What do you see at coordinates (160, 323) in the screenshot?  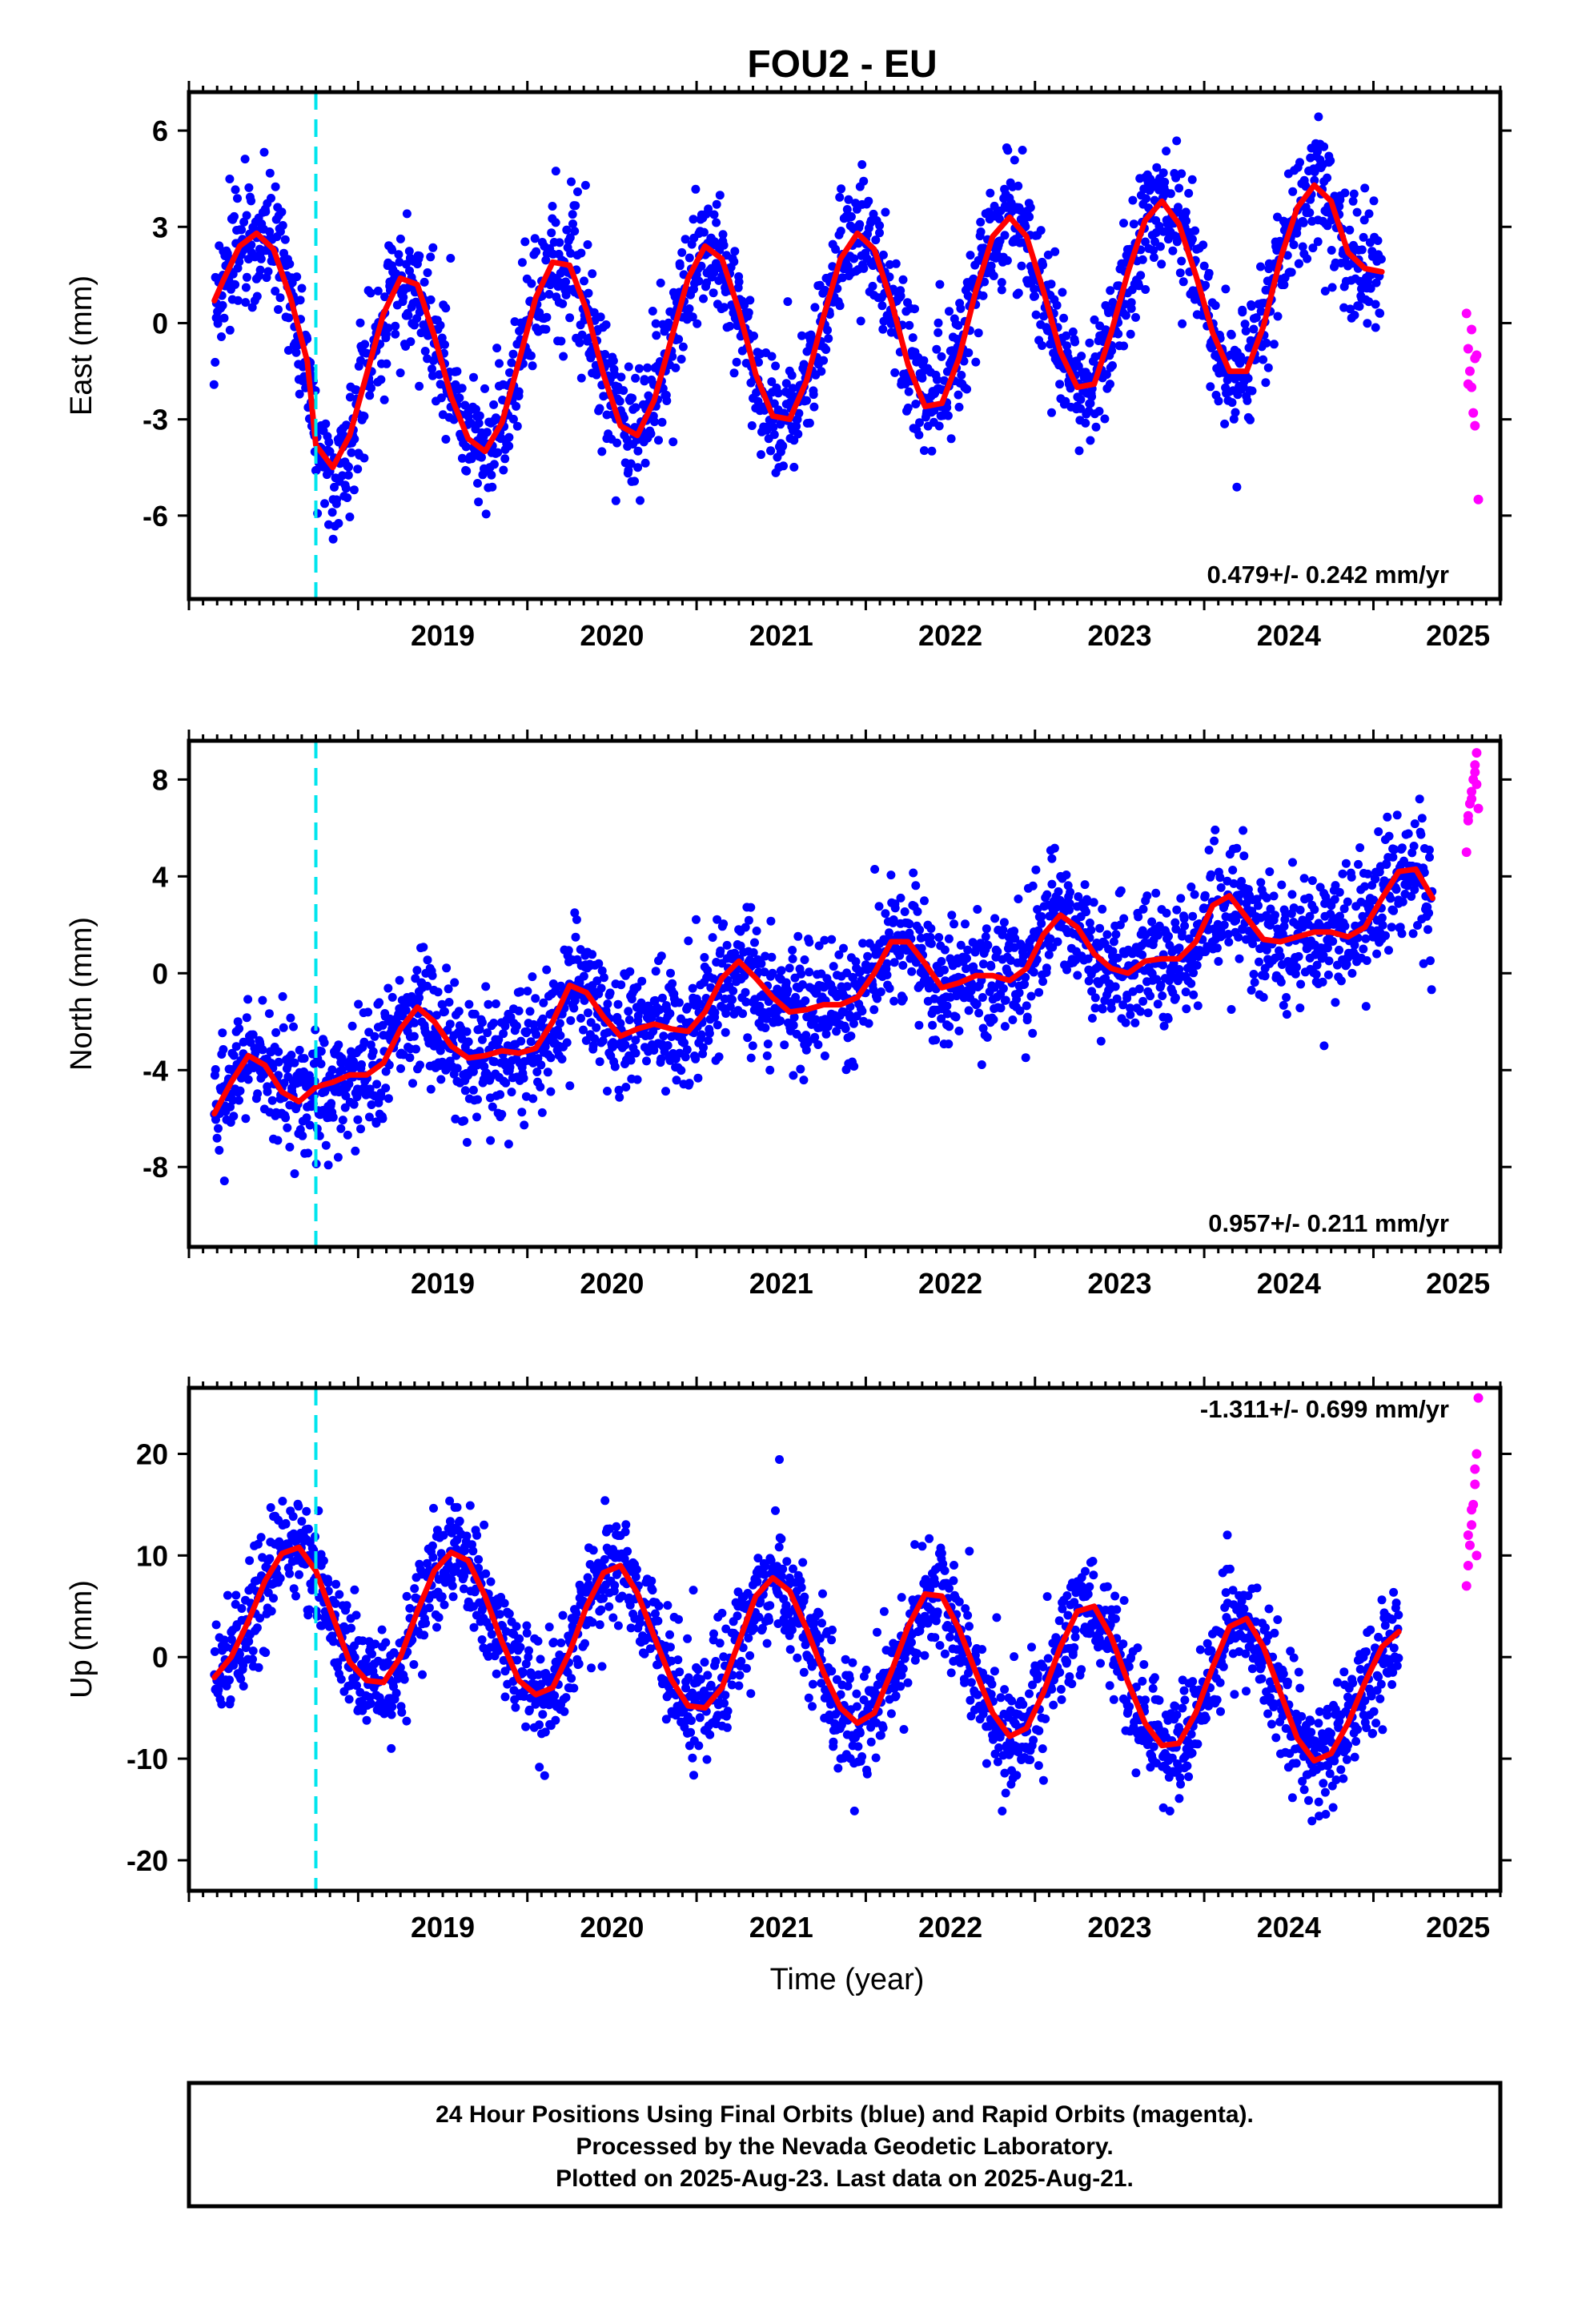 I see `y-tick-label: 0` at bounding box center [160, 323].